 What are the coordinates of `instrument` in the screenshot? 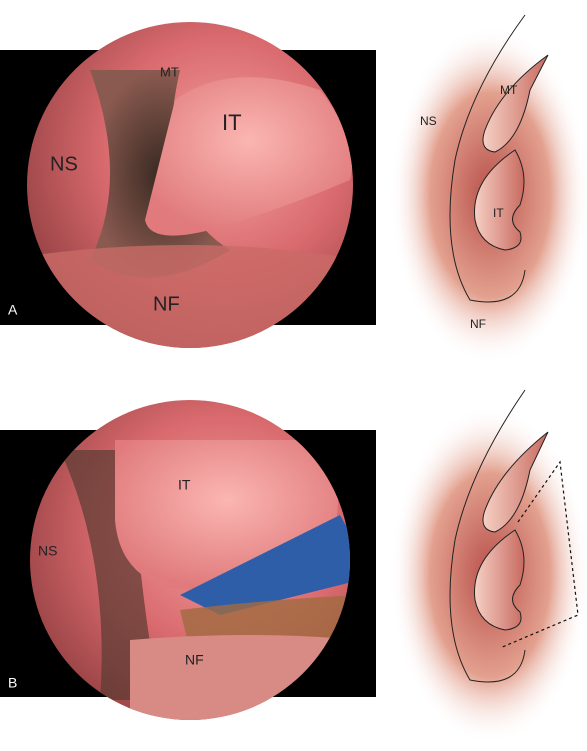 It's located at (265, 565).